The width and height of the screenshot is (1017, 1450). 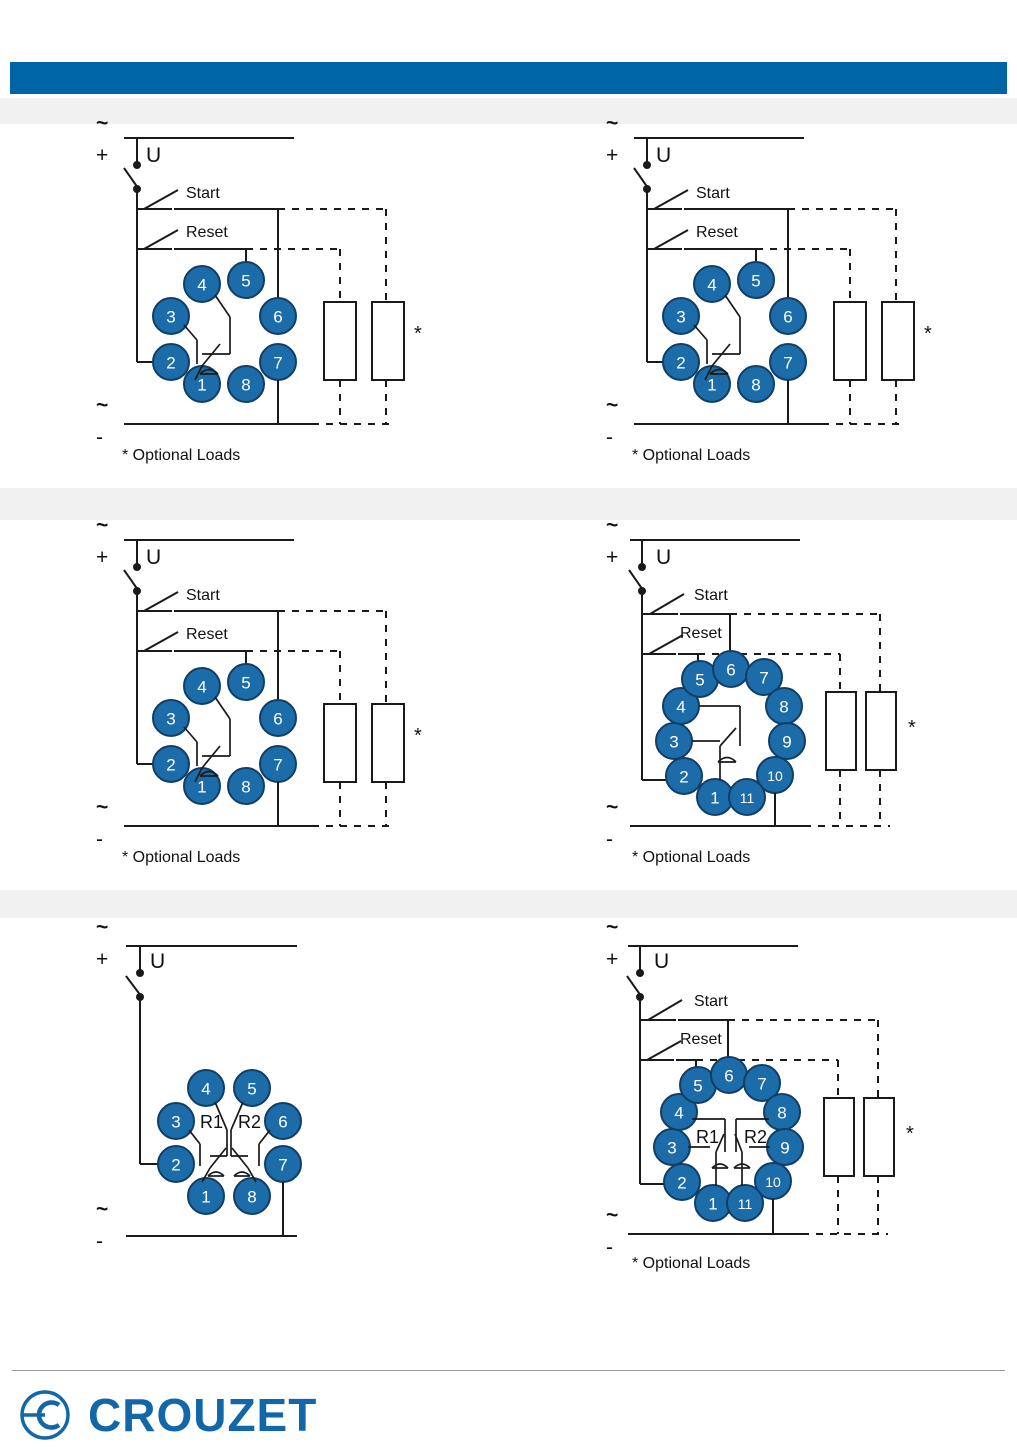 I want to click on r2-delay-arc, so click(x=242, y=1174).